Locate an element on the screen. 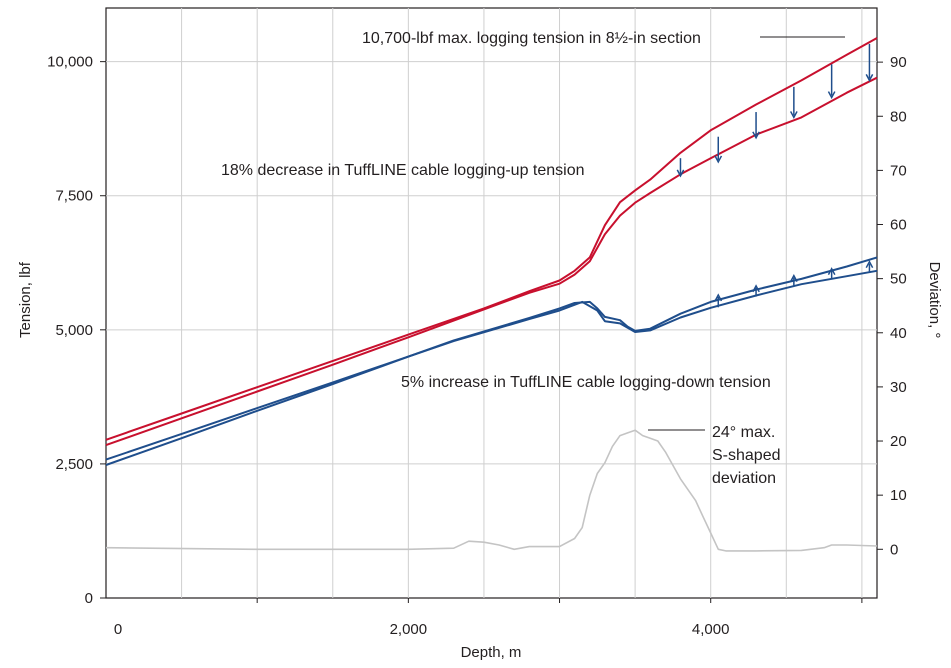 The height and width of the screenshot is (668, 951). y-right-tick-label: 80 is located at coordinates (898, 116).